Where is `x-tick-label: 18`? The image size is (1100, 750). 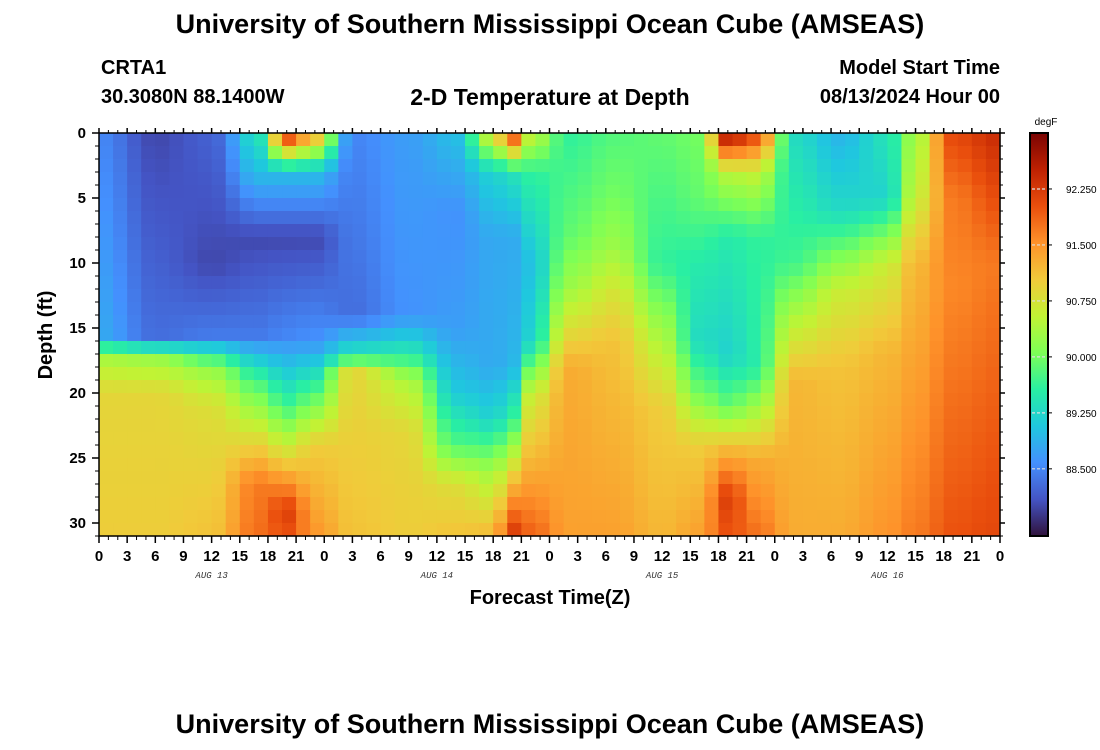 x-tick-label: 18 is located at coordinates (268, 556).